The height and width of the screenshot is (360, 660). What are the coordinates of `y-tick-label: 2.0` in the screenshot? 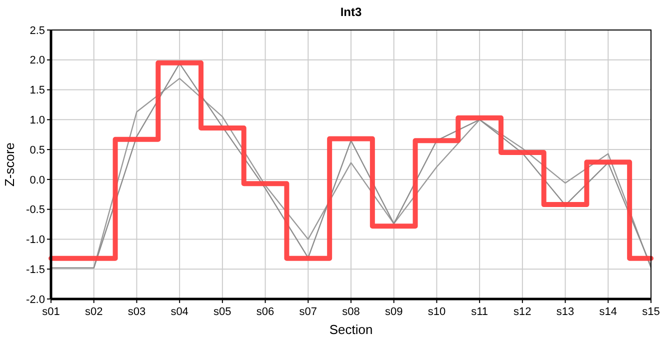 It's located at (37, 60).